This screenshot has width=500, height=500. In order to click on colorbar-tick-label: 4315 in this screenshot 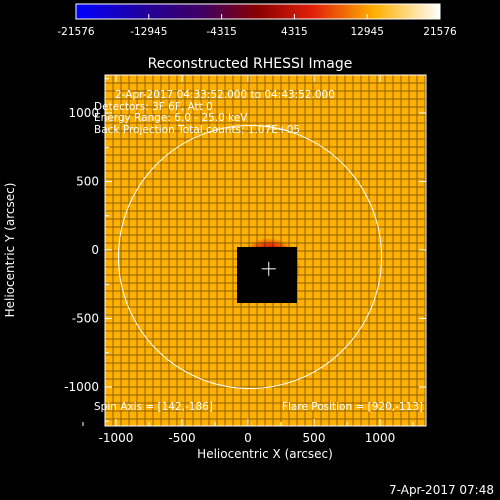, I will do `click(294, 32)`.